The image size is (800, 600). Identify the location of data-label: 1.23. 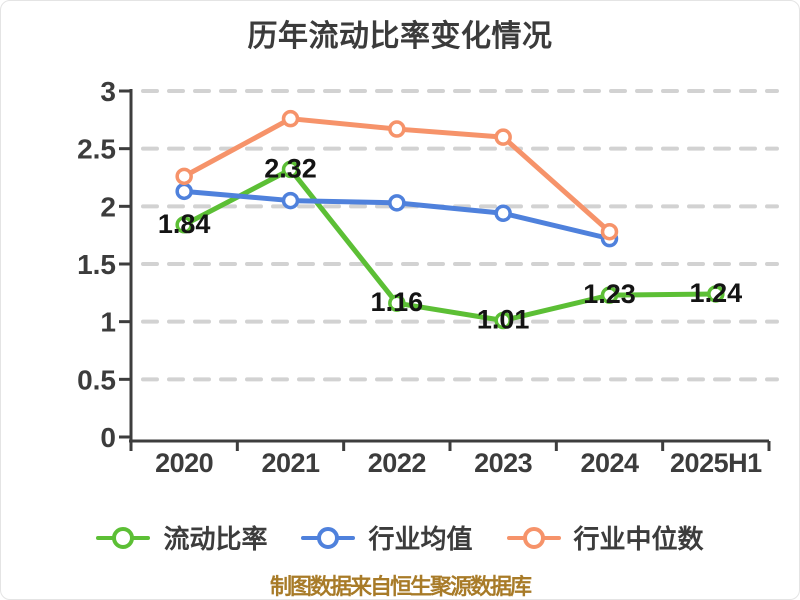
(609, 294).